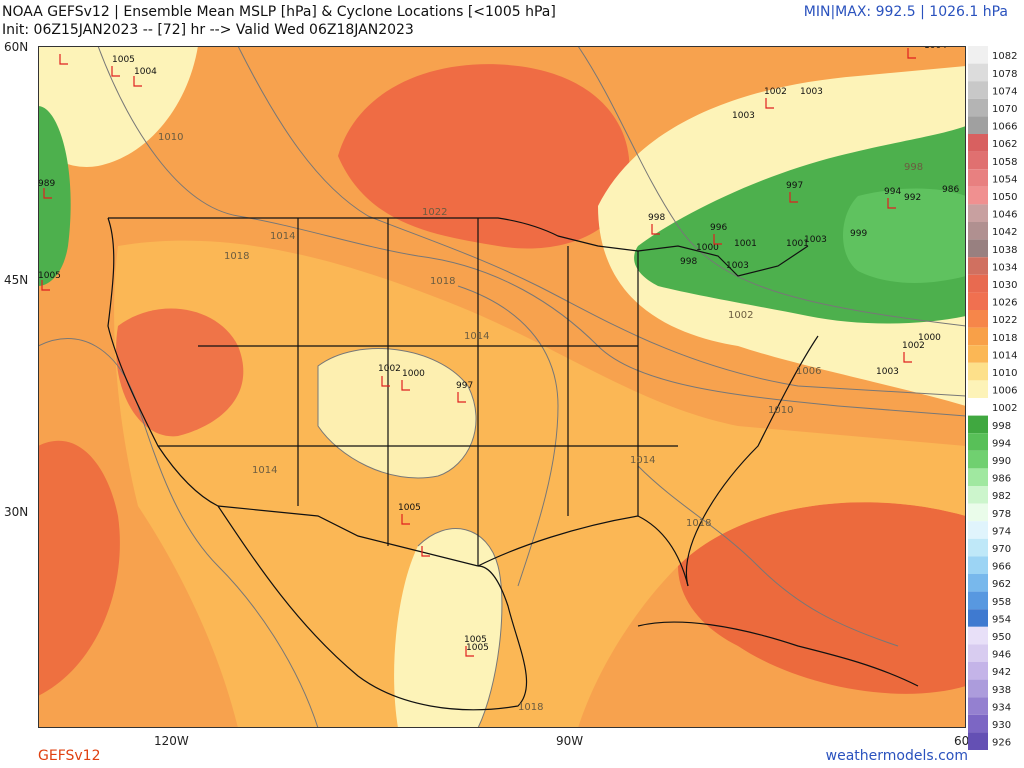 The width and height of the screenshot is (1024, 768). What do you see at coordinates (1001, 479) in the screenshot?
I see `colorbar-tick-label: 986` at bounding box center [1001, 479].